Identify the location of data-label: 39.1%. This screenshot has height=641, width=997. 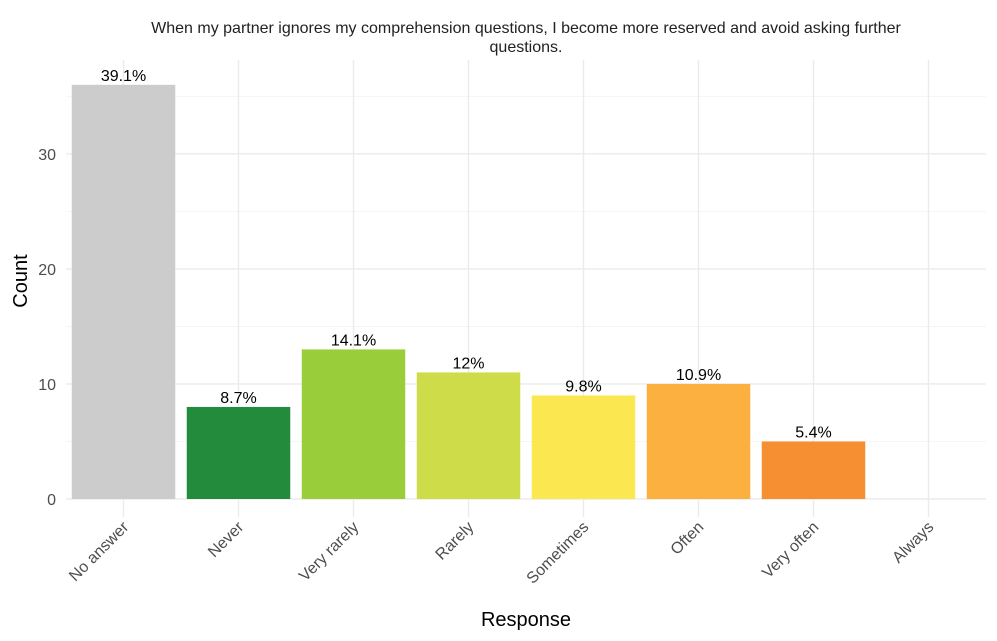
(123, 76).